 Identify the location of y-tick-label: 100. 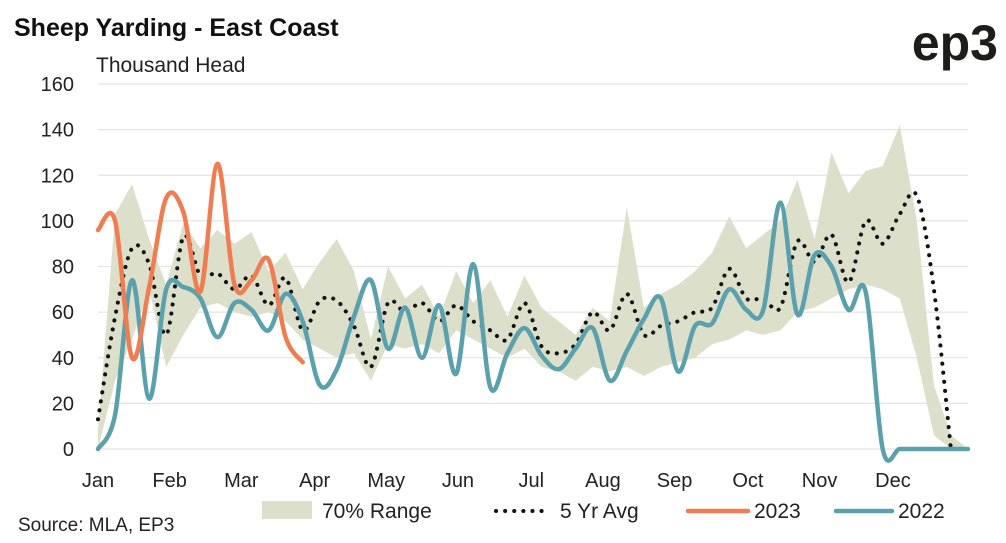
(57, 222).